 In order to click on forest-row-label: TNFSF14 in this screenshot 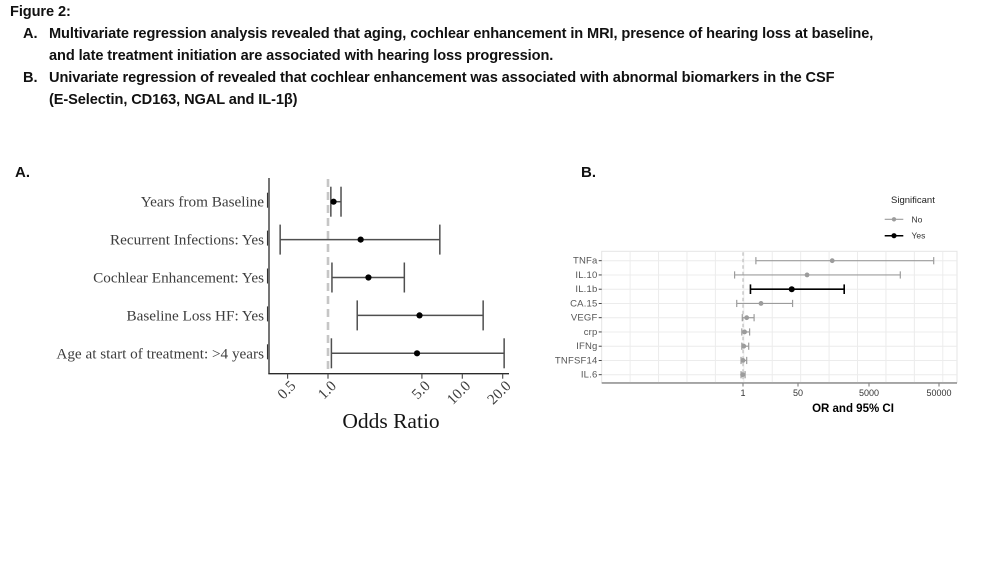, I will do `click(576, 360)`.